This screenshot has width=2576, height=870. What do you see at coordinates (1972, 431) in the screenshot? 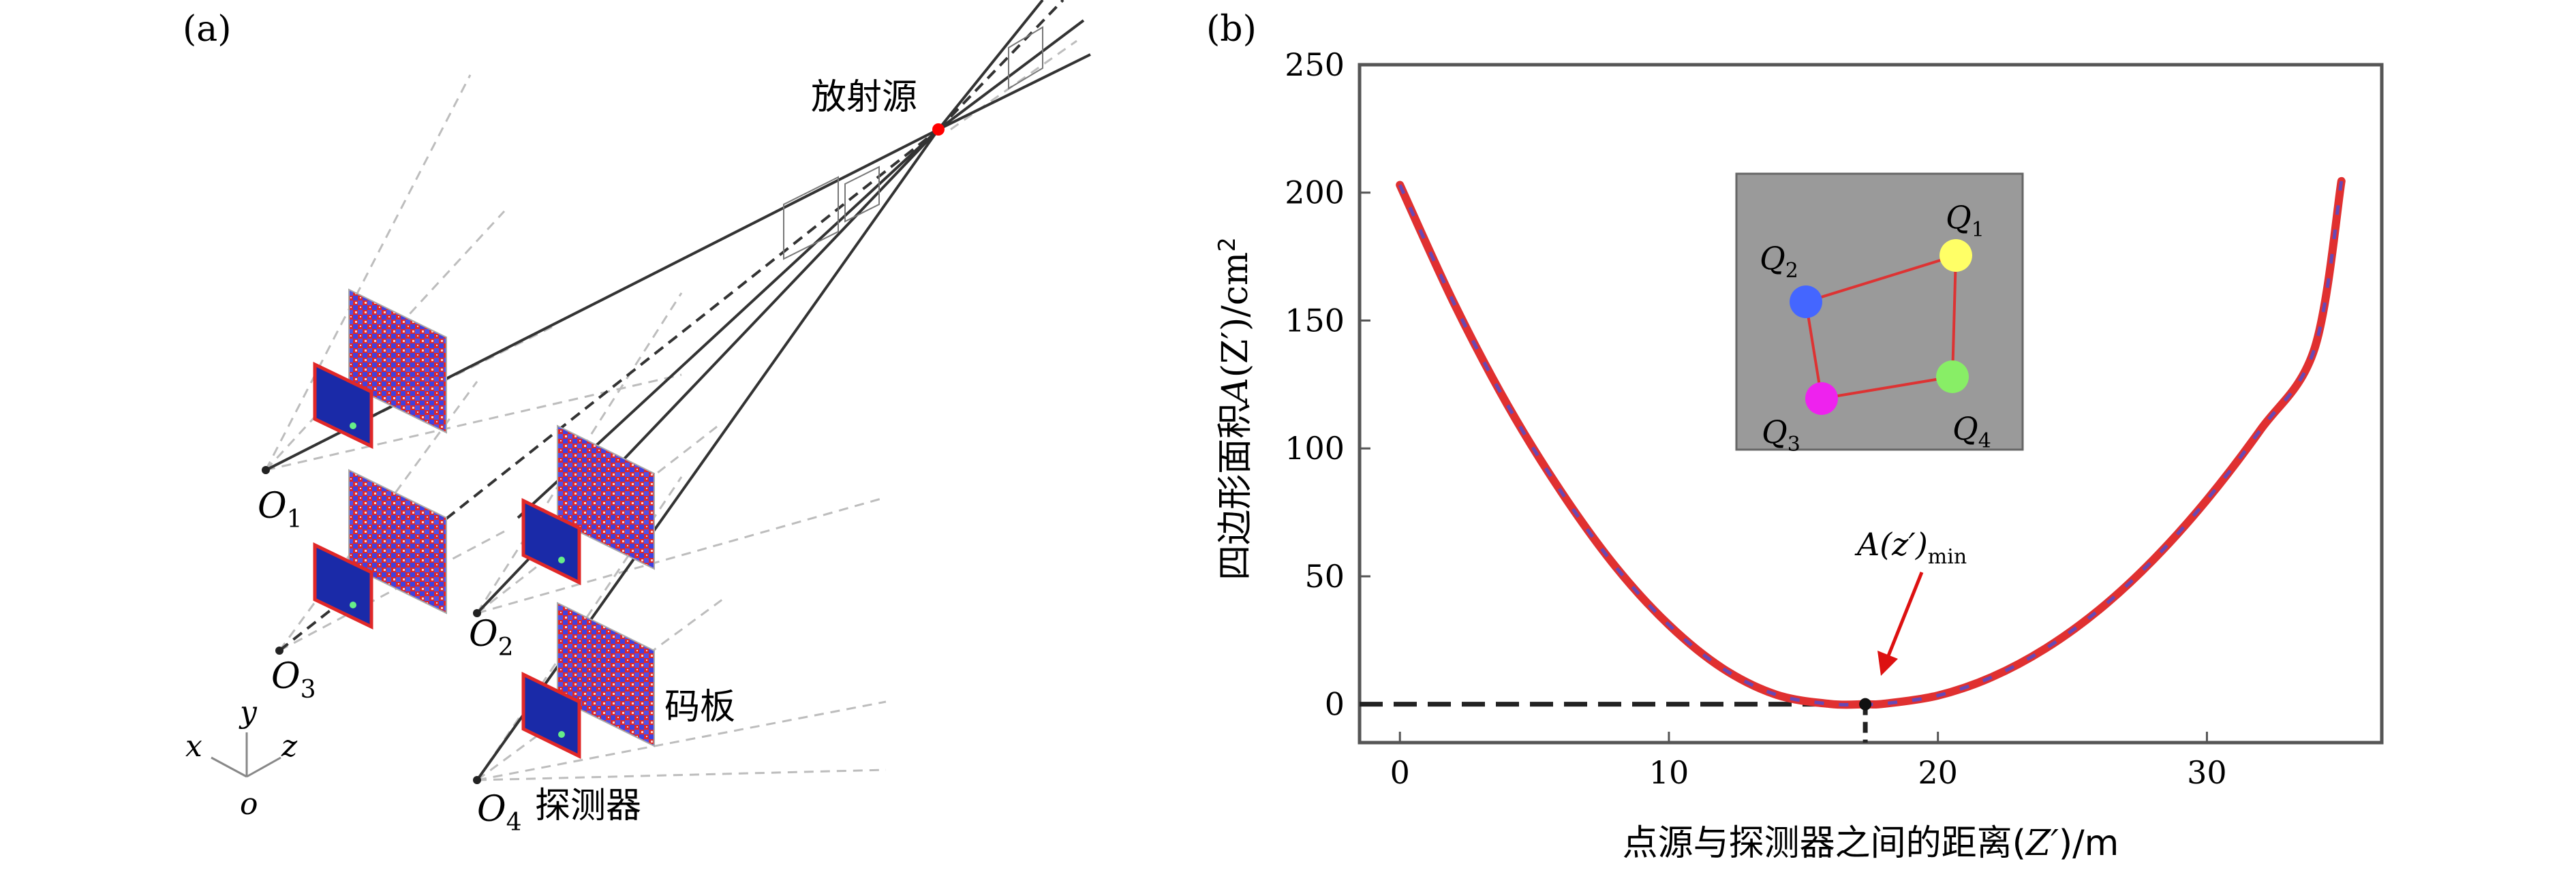
I see `label-q4: Q4` at bounding box center [1972, 431].